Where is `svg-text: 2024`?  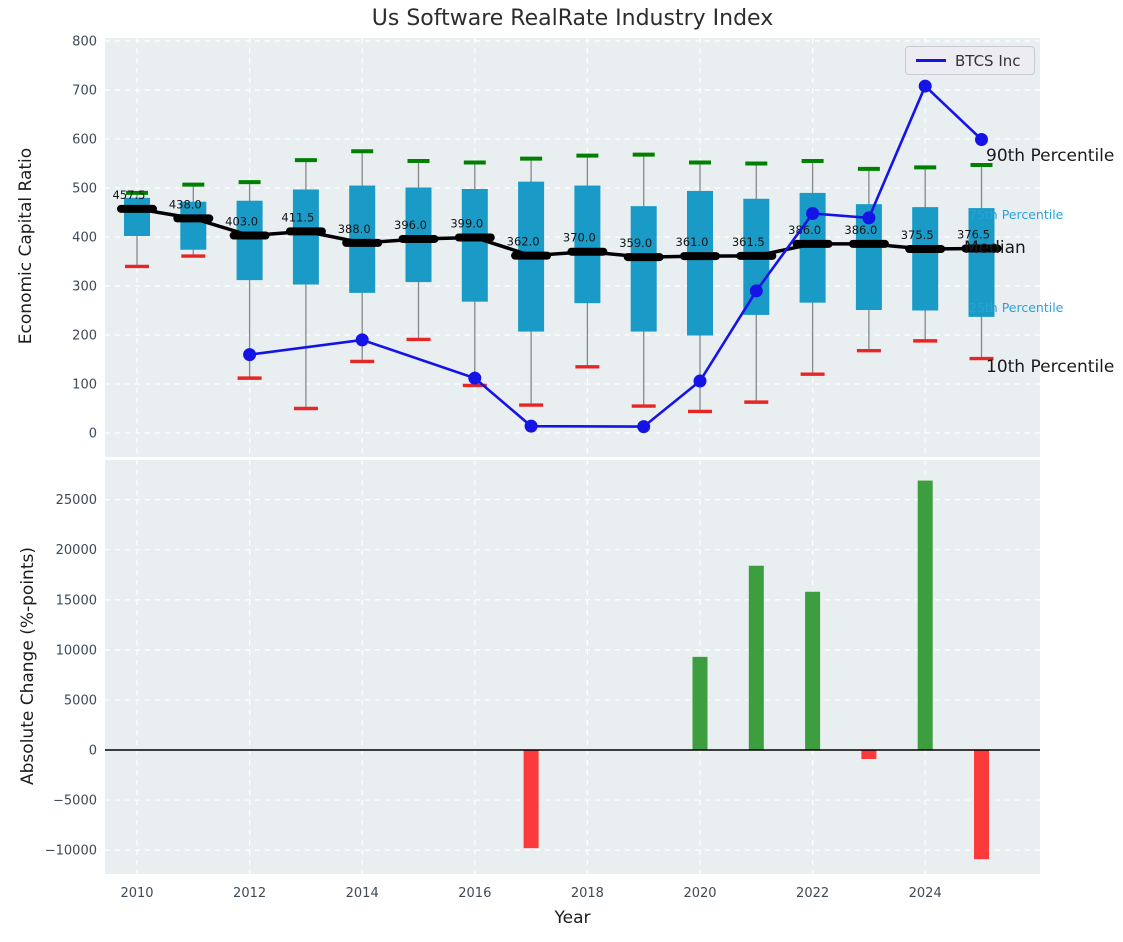
svg-text: 2024 is located at coordinates (925, 893).